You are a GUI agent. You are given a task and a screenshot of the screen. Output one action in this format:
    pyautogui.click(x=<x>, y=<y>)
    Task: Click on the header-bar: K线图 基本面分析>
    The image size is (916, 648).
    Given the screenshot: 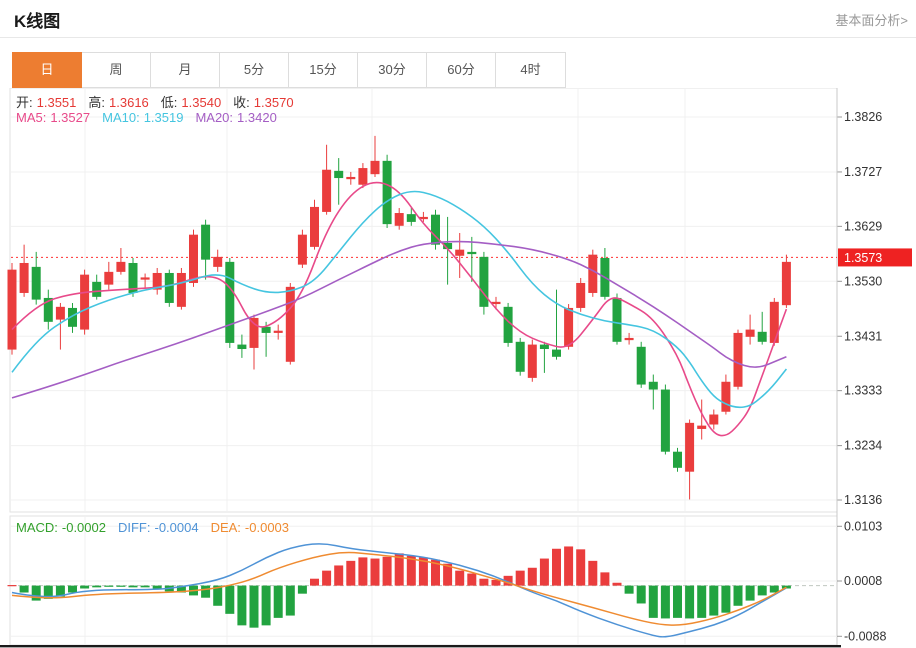 What is the action you would take?
    pyautogui.click(x=458, y=18)
    